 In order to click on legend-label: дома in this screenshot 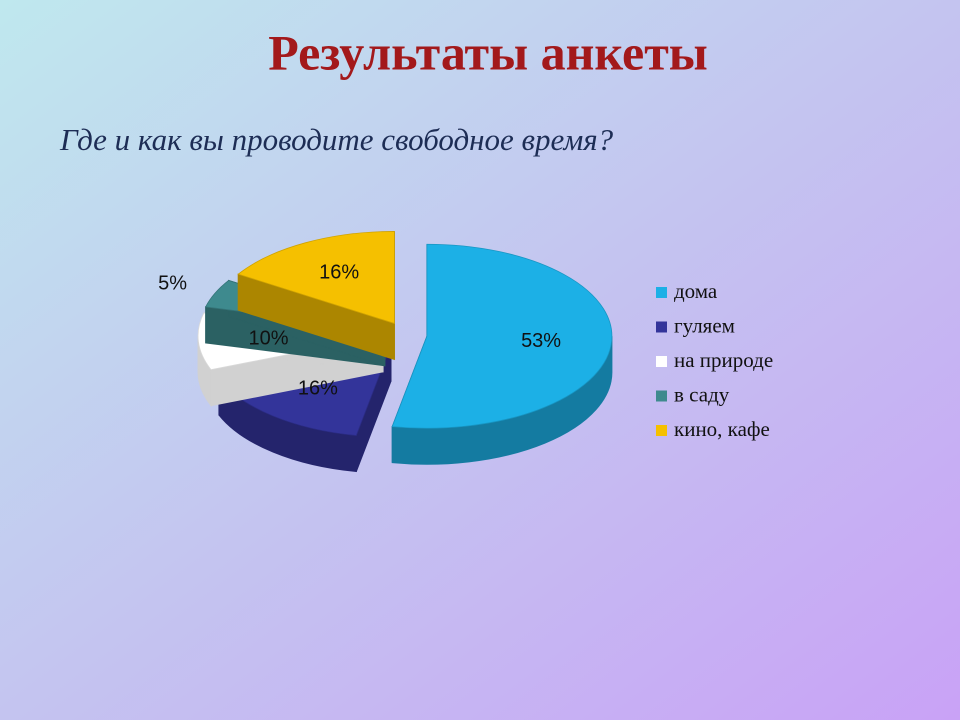, I will do `click(696, 291)`.